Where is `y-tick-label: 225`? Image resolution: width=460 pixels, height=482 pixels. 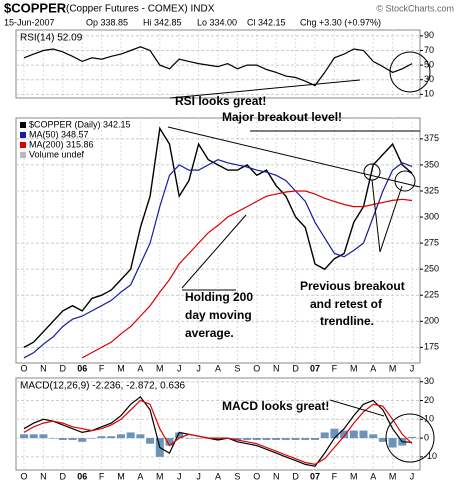 y-tick-label: 225 is located at coordinates (431, 295).